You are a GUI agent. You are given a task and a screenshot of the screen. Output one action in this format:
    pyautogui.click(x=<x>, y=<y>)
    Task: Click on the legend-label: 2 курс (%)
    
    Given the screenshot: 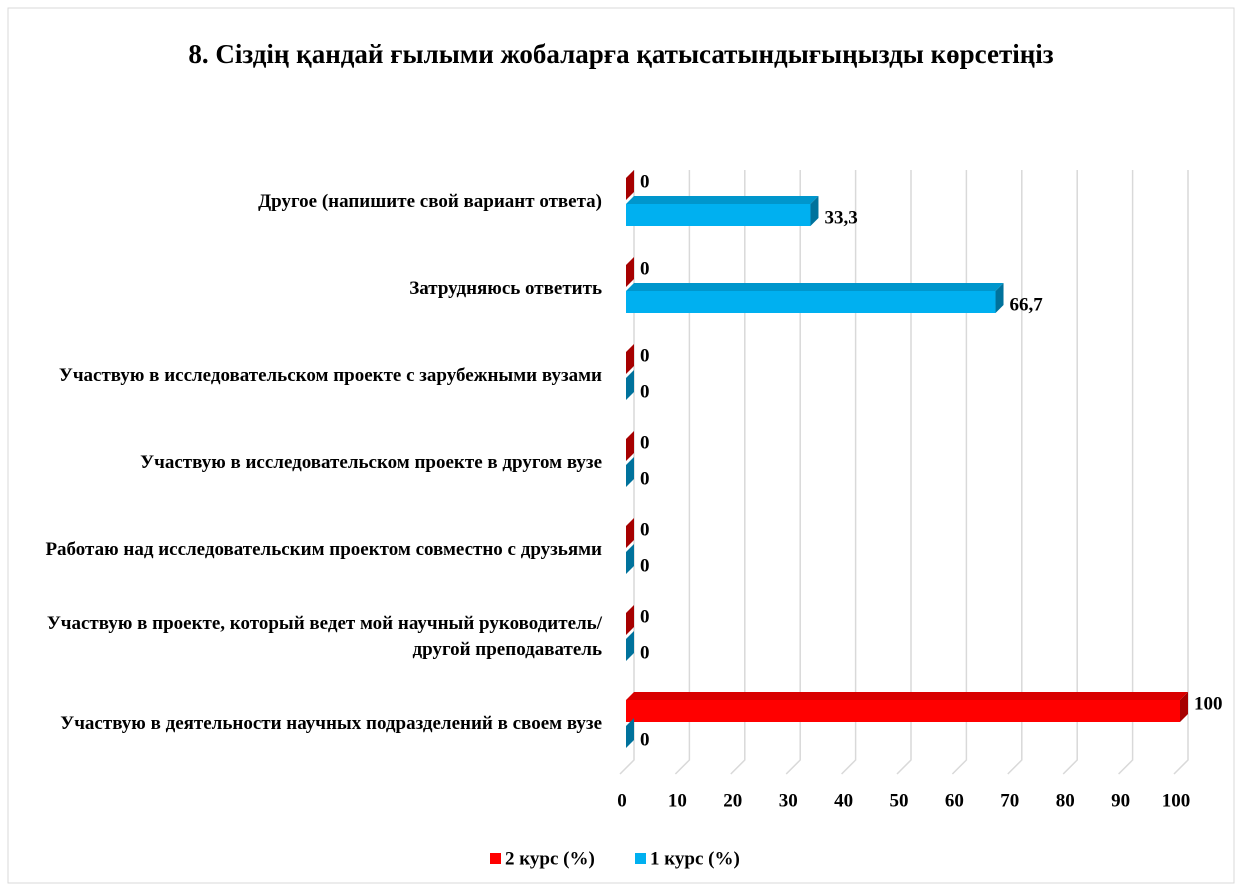 What is the action you would take?
    pyautogui.click(x=550, y=858)
    